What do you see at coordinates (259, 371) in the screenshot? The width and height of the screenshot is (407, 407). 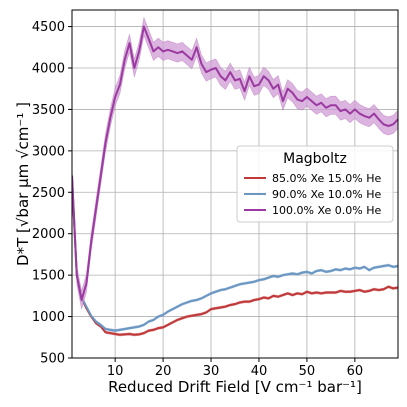 I see `x-tick-label: 40` at bounding box center [259, 371].